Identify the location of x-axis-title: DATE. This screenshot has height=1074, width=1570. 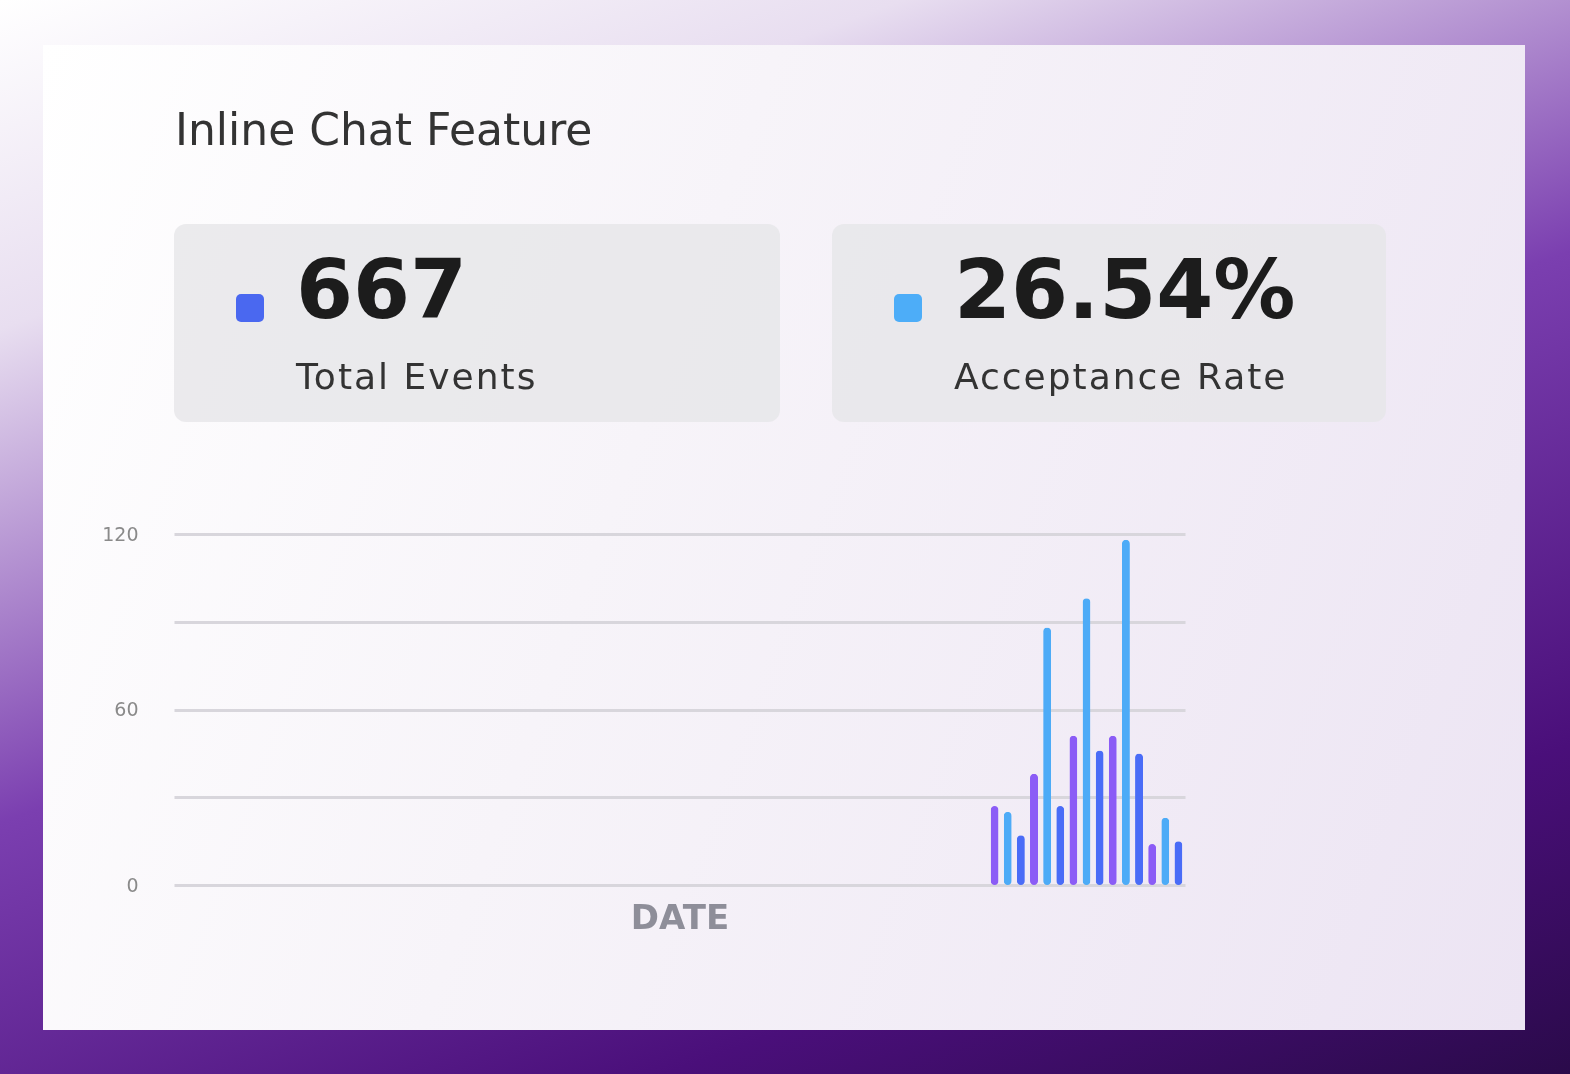
(680, 916).